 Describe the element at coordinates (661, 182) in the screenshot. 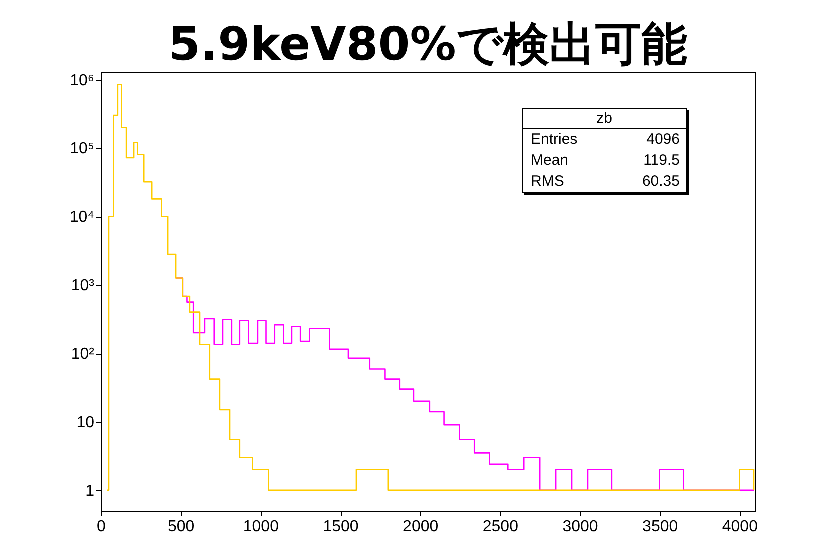

I see `annotation: 60.35` at that location.